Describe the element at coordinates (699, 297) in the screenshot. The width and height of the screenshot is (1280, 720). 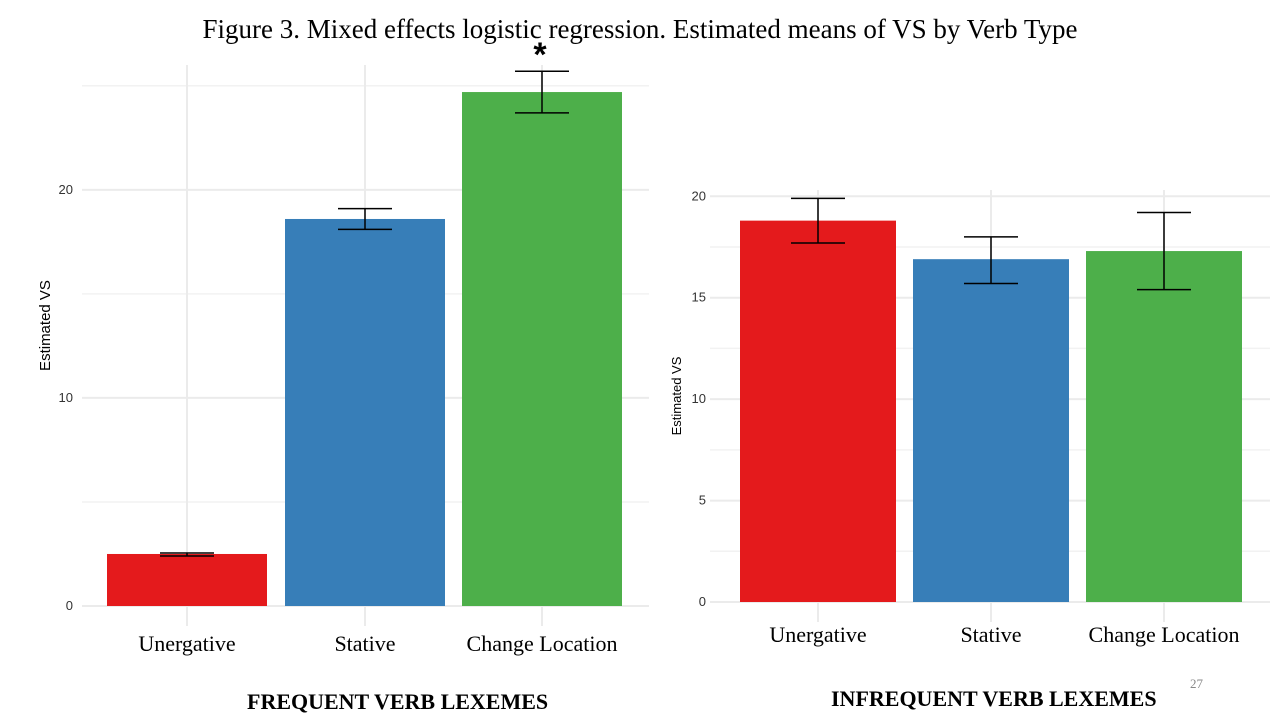
I see `y-tick-label: 15` at that location.